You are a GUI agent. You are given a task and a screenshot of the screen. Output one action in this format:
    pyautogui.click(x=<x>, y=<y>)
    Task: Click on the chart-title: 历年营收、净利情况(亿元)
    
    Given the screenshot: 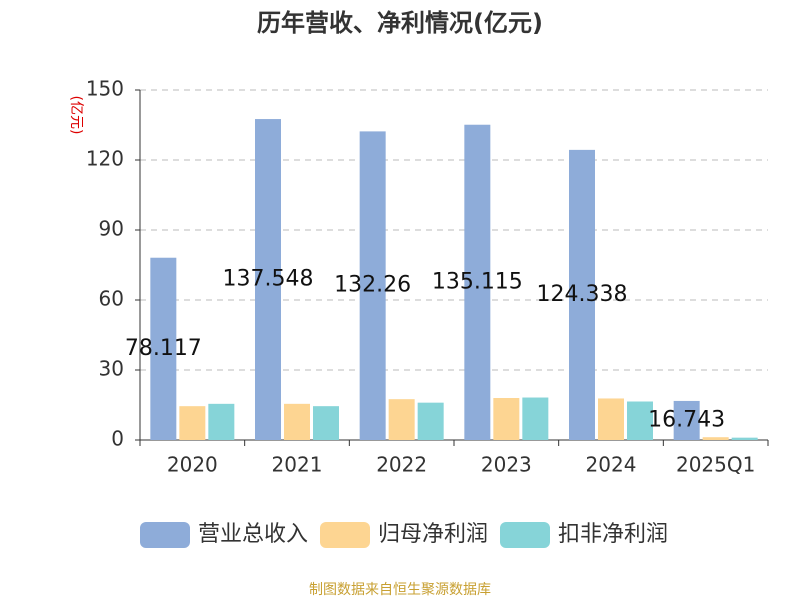 What is the action you would take?
    pyautogui.click(x=400, y=23)
    